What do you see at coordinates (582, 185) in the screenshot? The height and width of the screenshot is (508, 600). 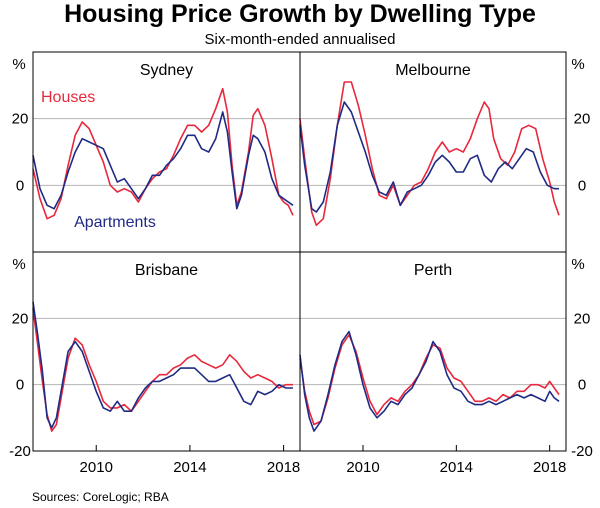 I see `ytick-label-right-1: 0` at bounding box center [582, 185].